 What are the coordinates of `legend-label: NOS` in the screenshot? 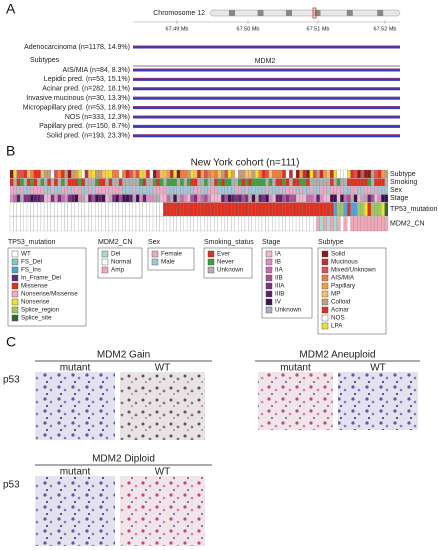 It's located at (338, 318).